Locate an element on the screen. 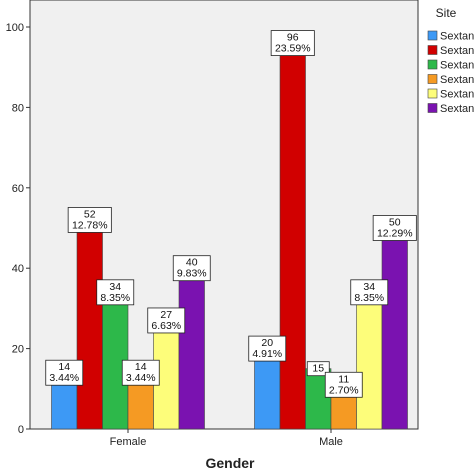 The width and height of the screenshot is (474, 474). data-label-text: 96 is located at coordinates (293, 38).